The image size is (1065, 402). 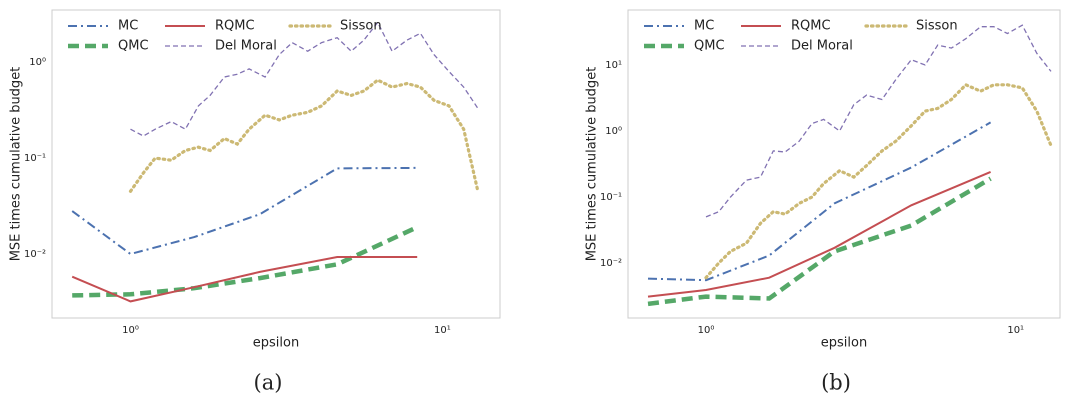 I want to click on caption: (a), so click(x=268, y=383).